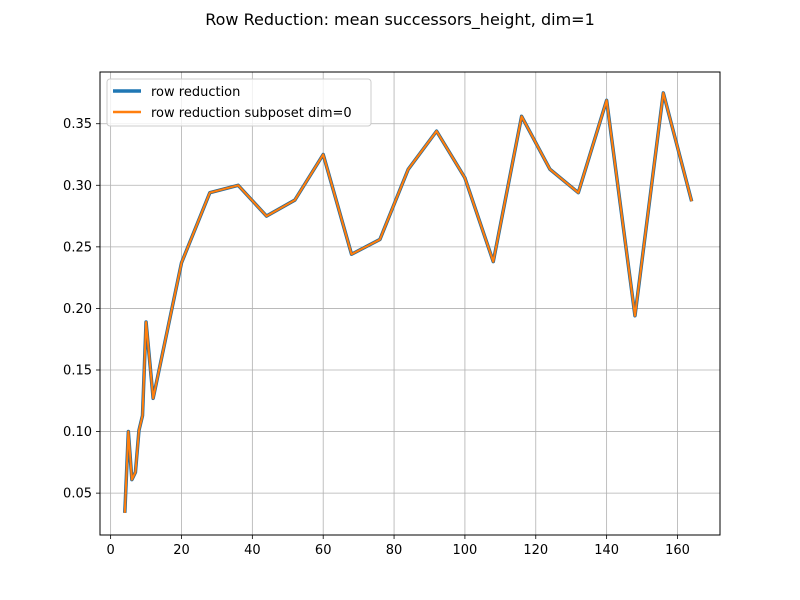 The width and height of the screenshot is (800, 600). I want to click on y-tick-label: 0.05, so click(77, 494).